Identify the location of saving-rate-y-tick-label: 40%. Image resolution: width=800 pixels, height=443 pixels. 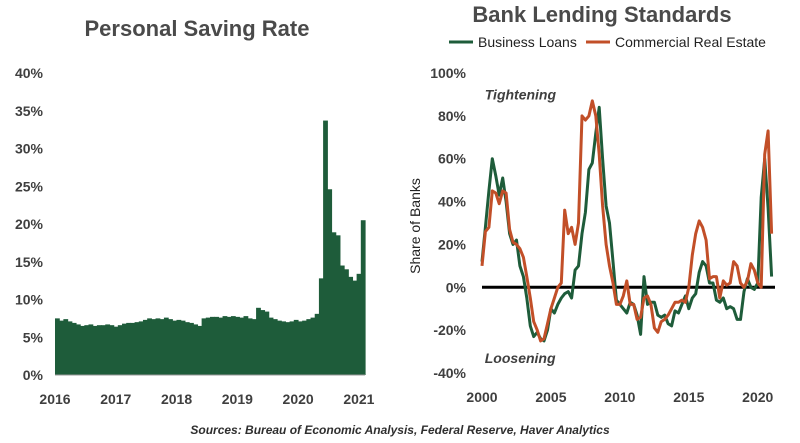
(29, 73).